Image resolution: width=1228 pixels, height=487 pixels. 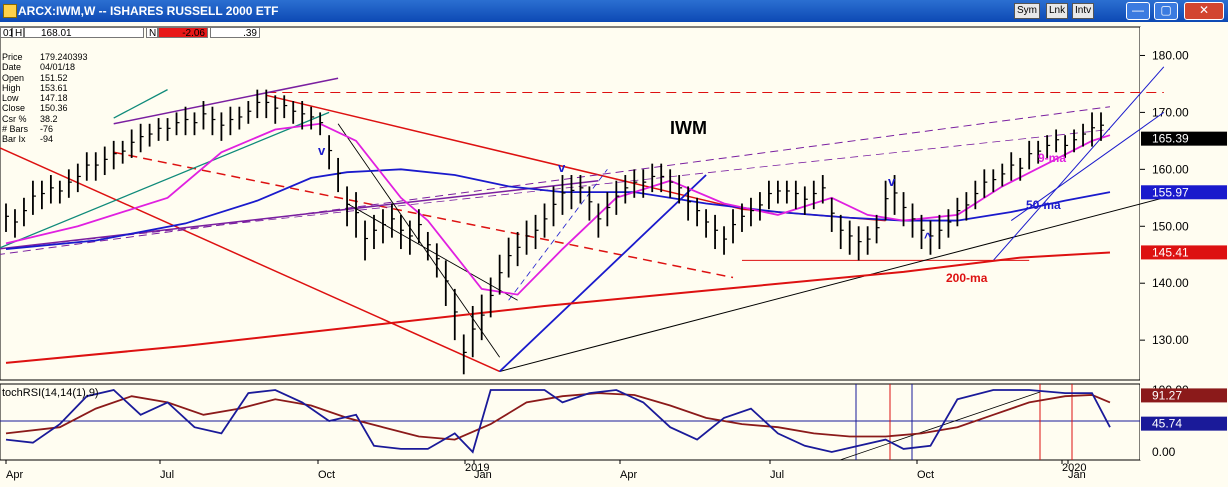 I want to click on info-cell-pct: .39, so click(x=235, y=33).